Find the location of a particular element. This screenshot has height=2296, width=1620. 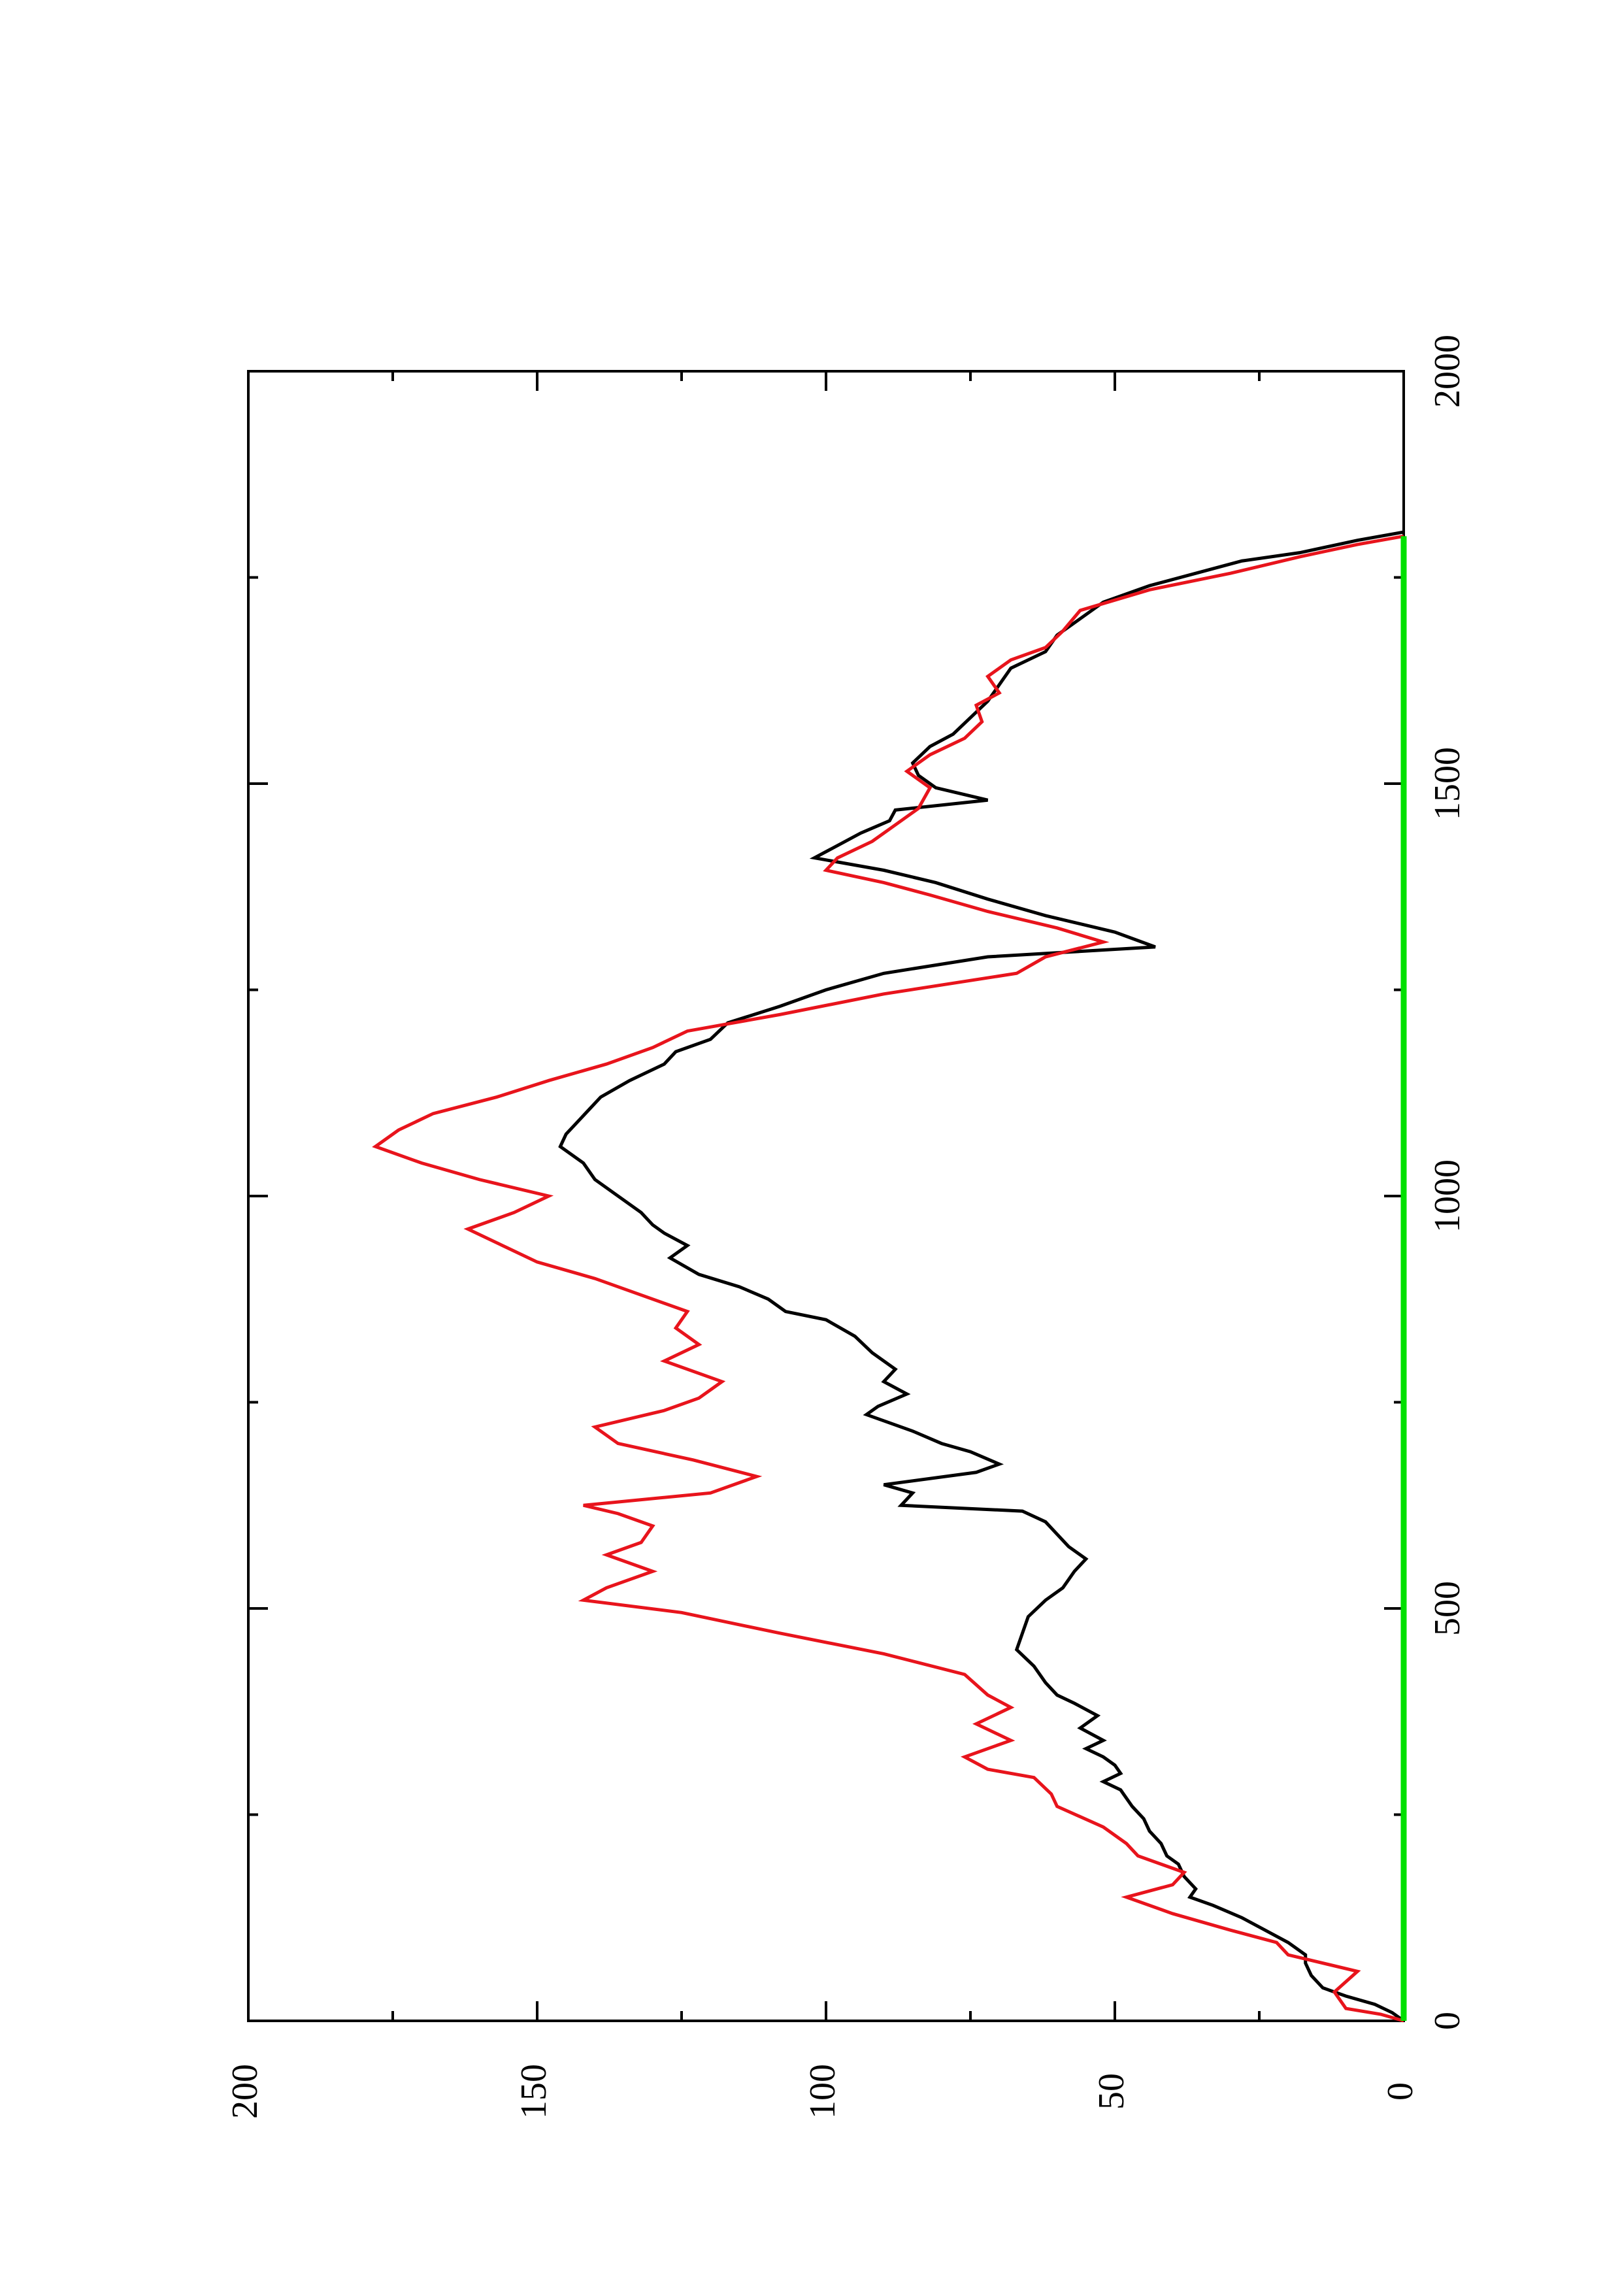

y-tick-label: 200 is located at coordinates (245, 2091).